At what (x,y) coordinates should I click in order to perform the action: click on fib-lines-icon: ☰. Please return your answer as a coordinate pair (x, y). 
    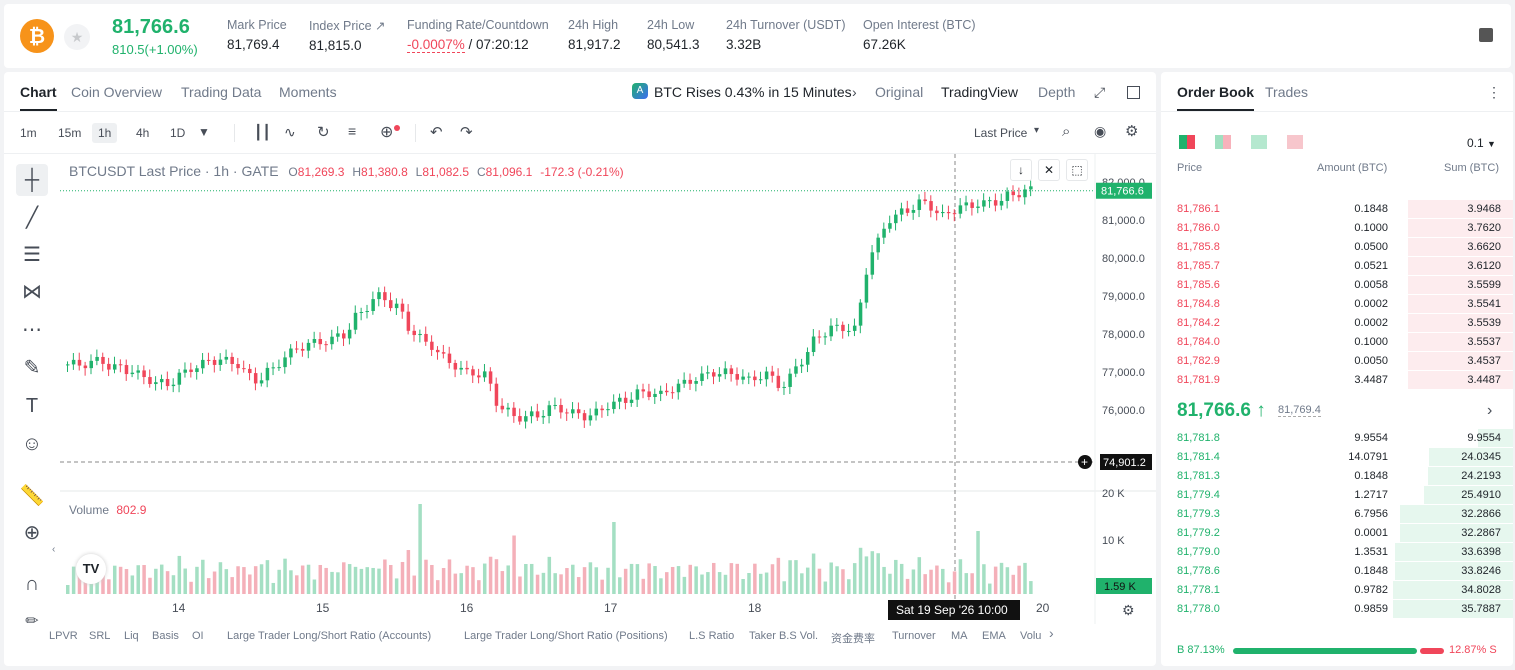
    Looking at the image, I should click on (32, 255).